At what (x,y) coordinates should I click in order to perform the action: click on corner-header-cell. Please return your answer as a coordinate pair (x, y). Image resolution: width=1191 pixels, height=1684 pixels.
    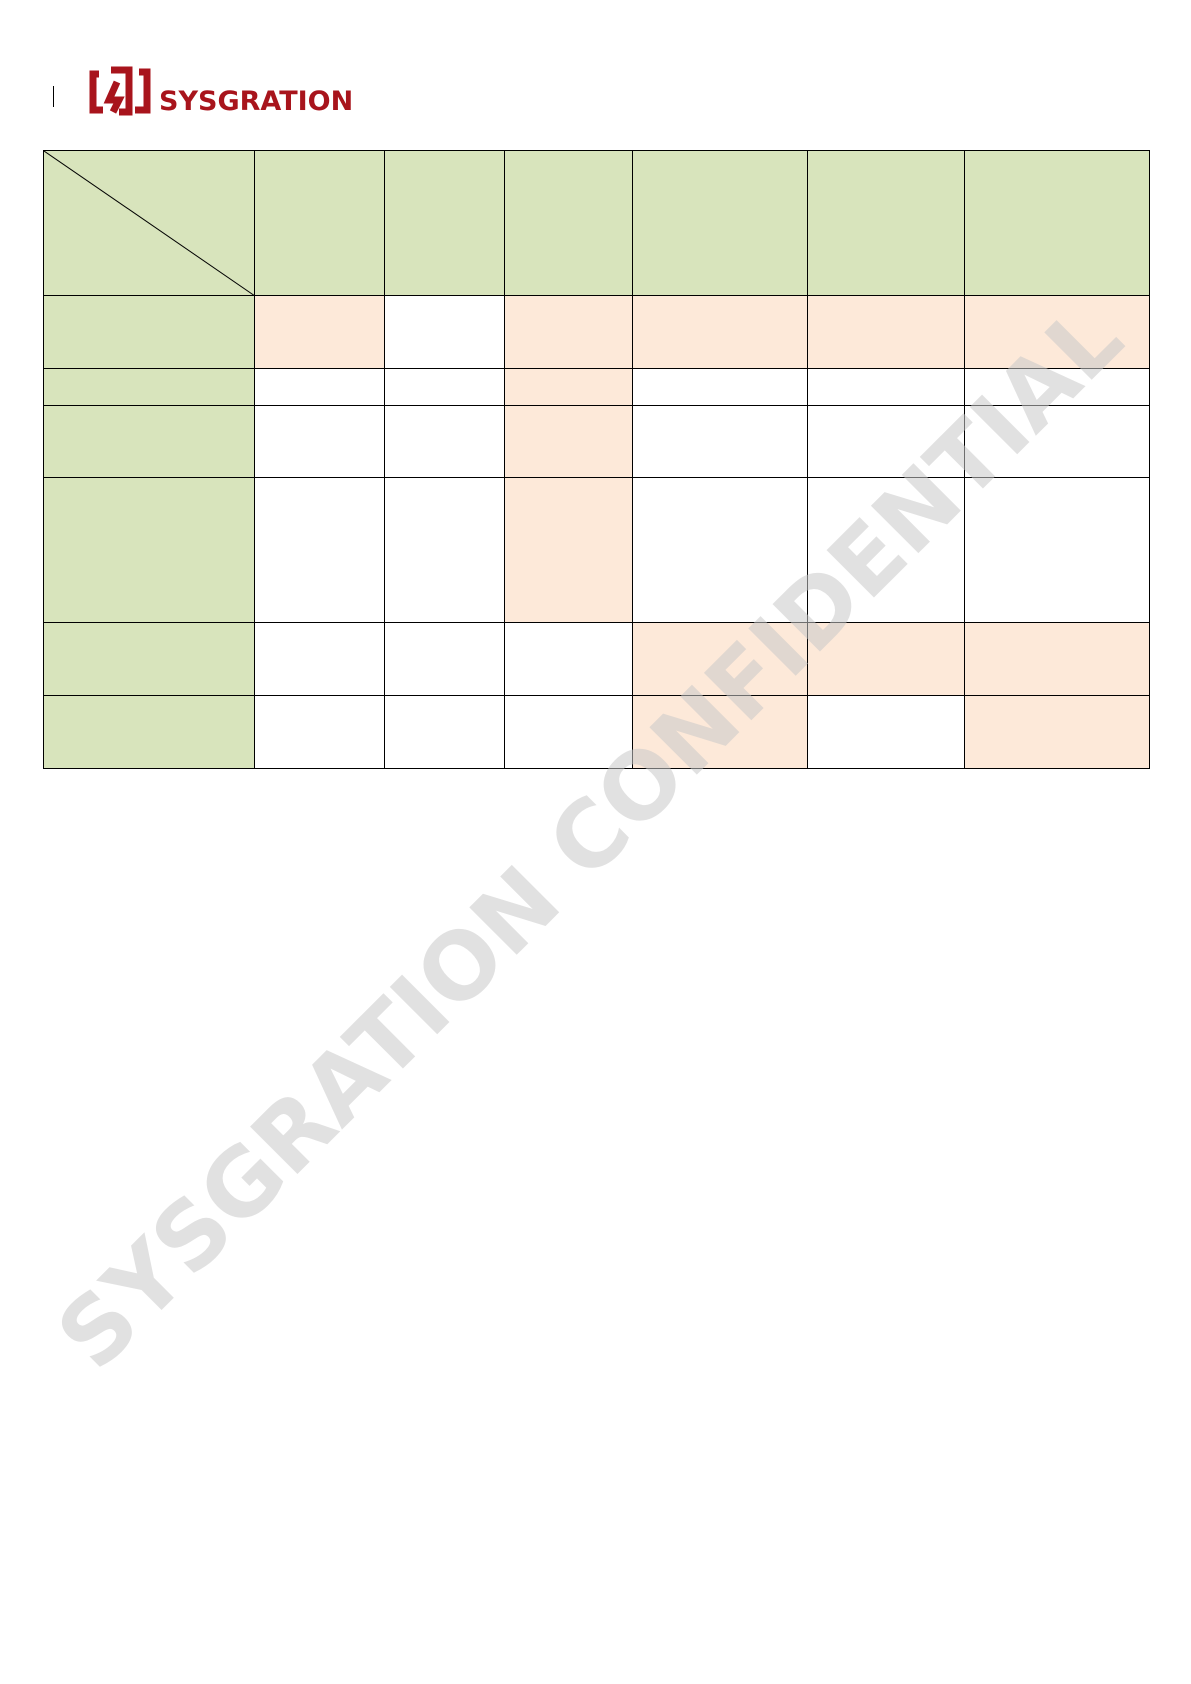
    Looking at the image, I should click on (149, 223).